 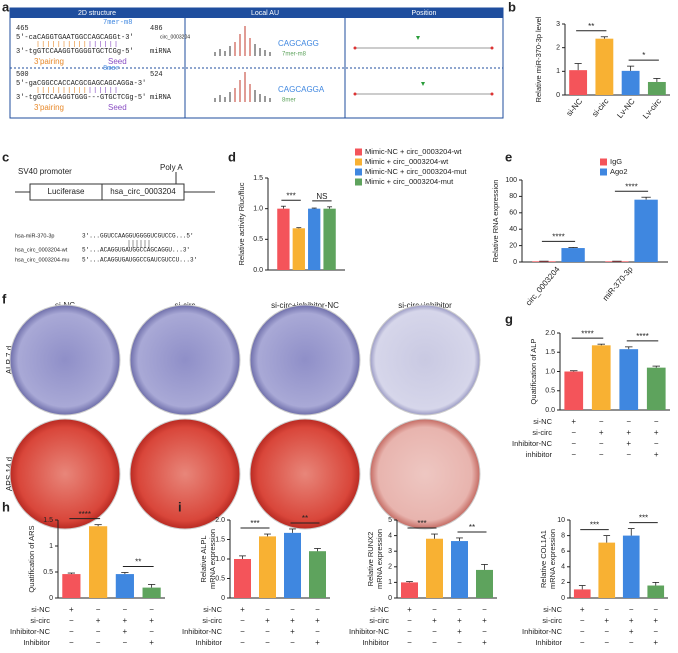 I want to click on position-marker, so click(x=418, y=38).